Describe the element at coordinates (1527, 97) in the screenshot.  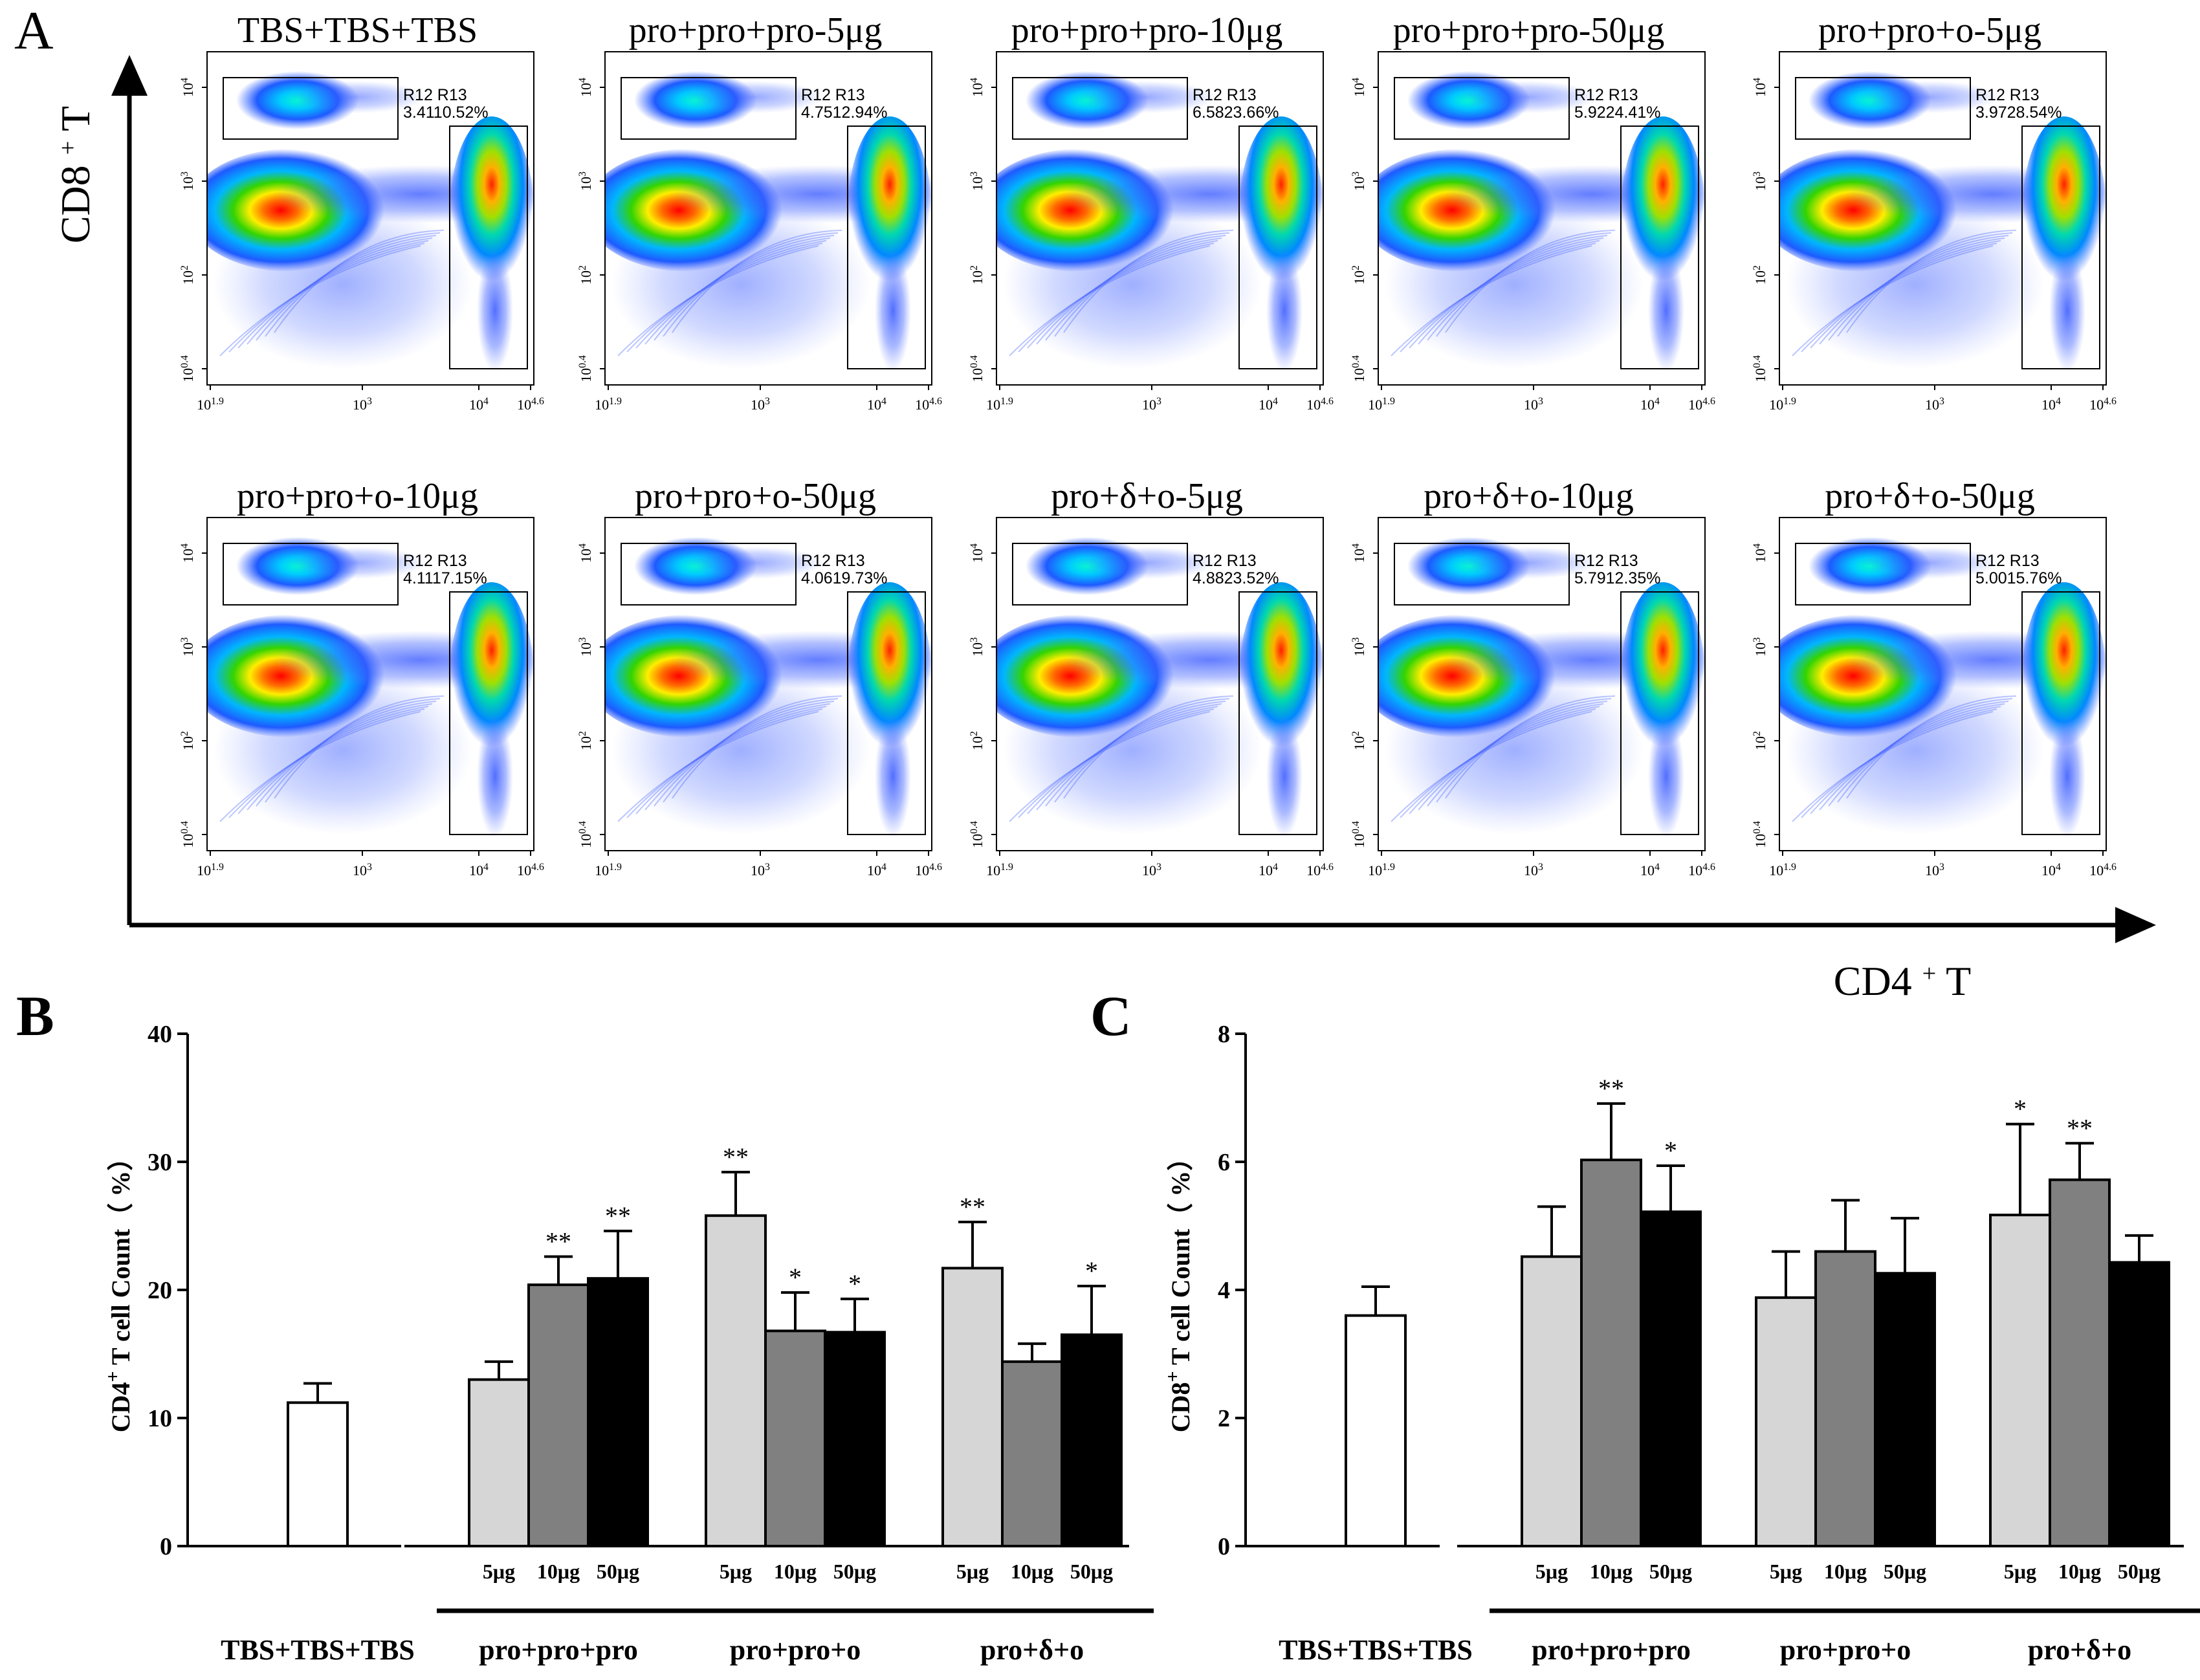
I see `density-cd8-spread` at that location.